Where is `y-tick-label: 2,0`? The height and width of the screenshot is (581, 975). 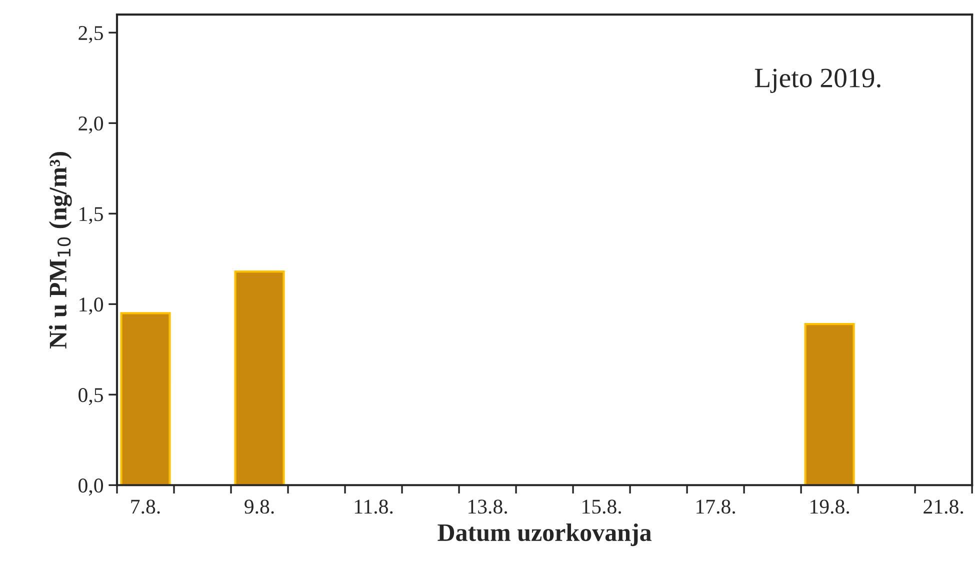
y-tick-label: 2,0 is located at coordinates (91, 125).